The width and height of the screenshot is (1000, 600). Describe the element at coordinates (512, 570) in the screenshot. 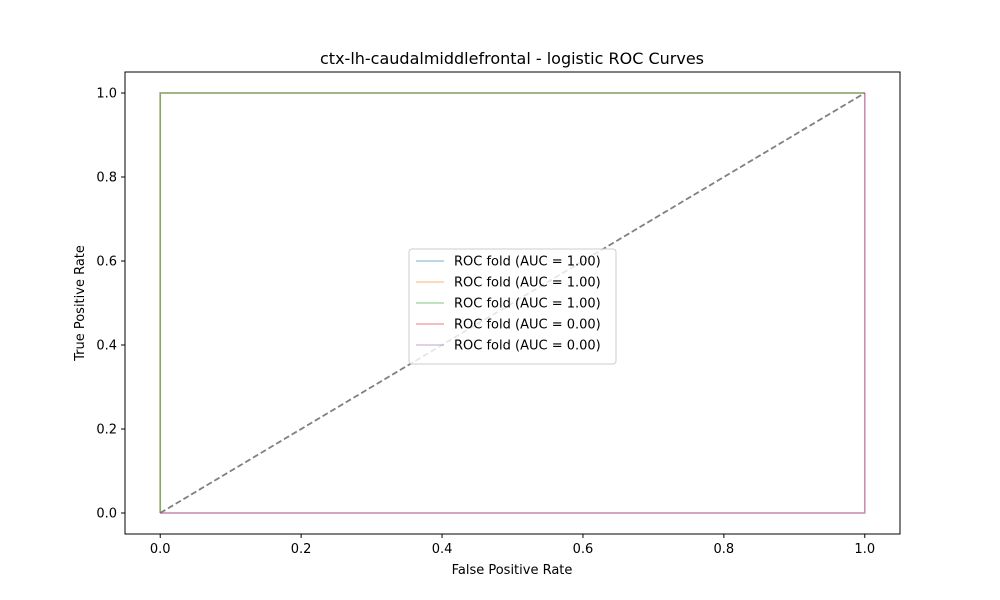

I see `x-axis-label: False Positive Rate` at that location.